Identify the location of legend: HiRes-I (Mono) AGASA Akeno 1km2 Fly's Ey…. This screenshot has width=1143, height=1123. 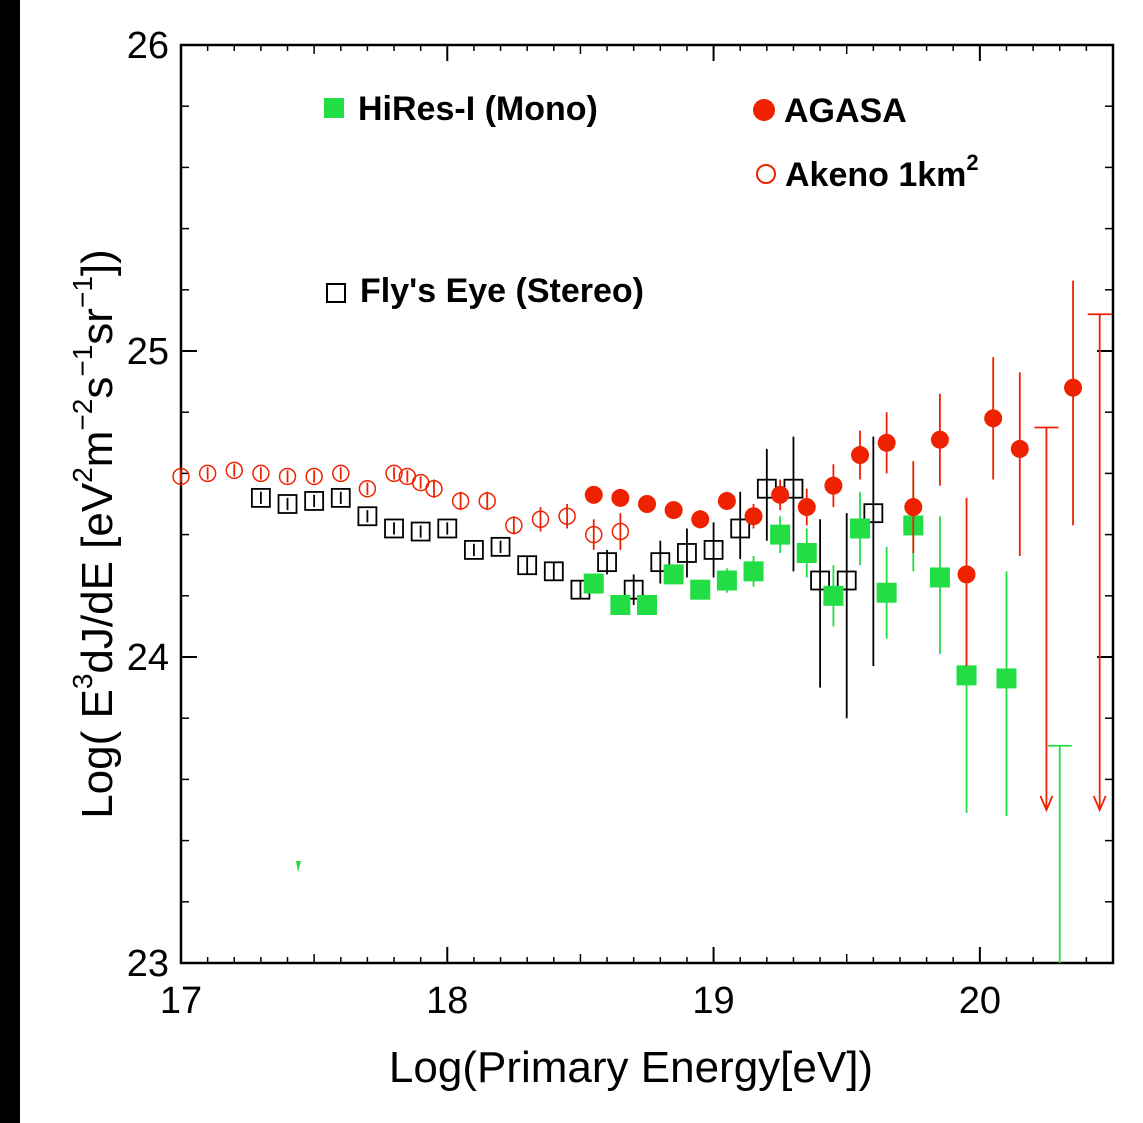
(651, 200).